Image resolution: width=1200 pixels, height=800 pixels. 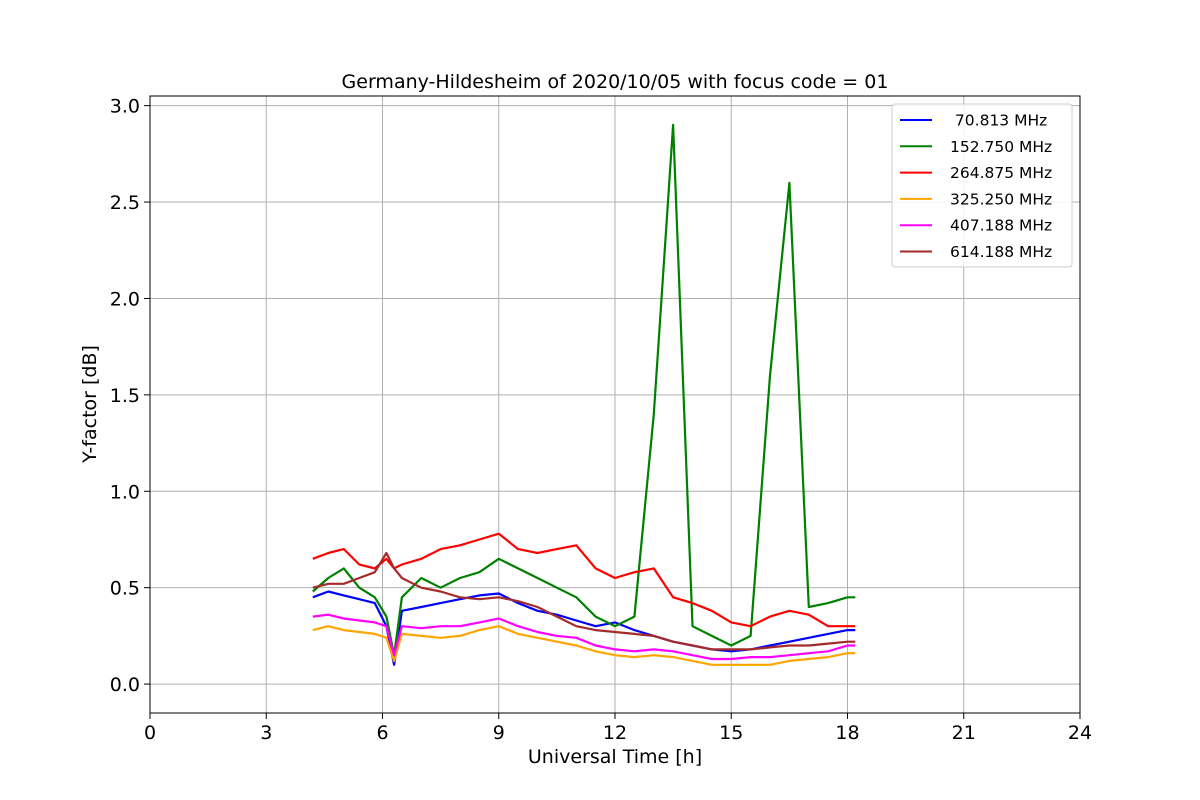 What do you see at coordinates (125, 492) in the screenshot?
I see `y-tick-label: 1.0` at bounding box center [125, 492].